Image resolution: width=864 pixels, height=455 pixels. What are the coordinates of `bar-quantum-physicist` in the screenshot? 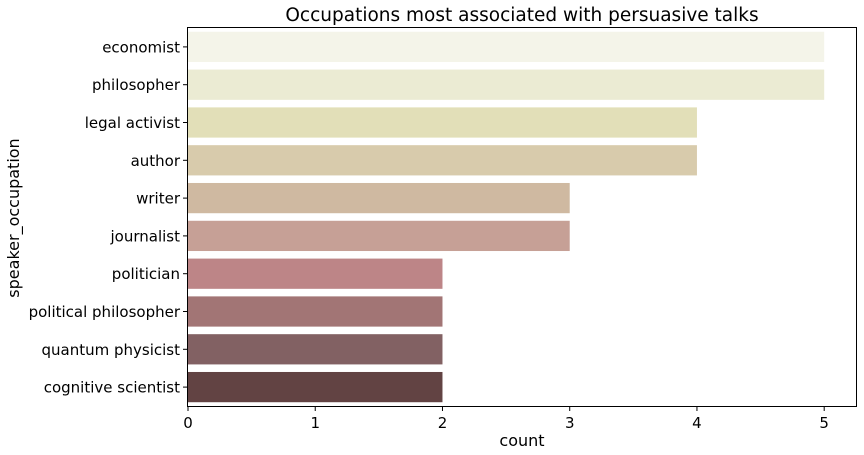 It's located at (315, 349).